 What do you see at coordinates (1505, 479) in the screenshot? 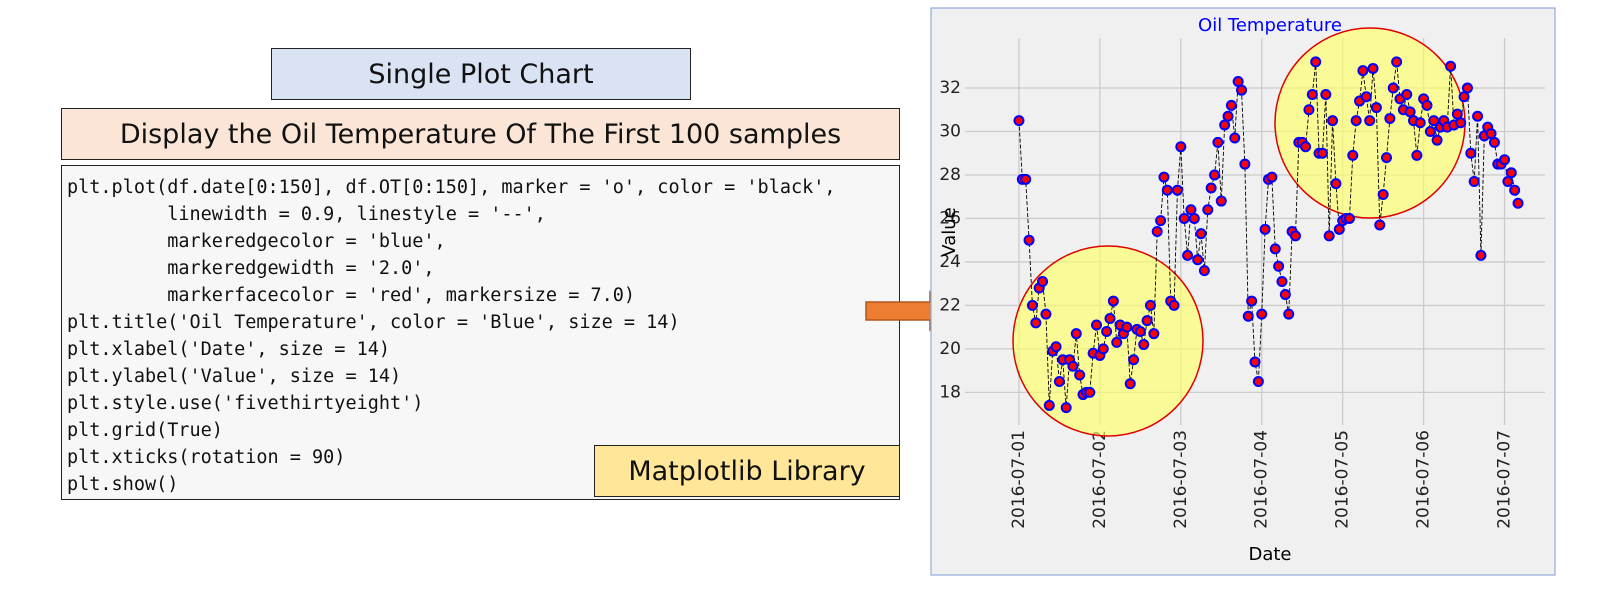
I see `x-tick-label: 2016-07-07` at bounding box center [1505, 479].